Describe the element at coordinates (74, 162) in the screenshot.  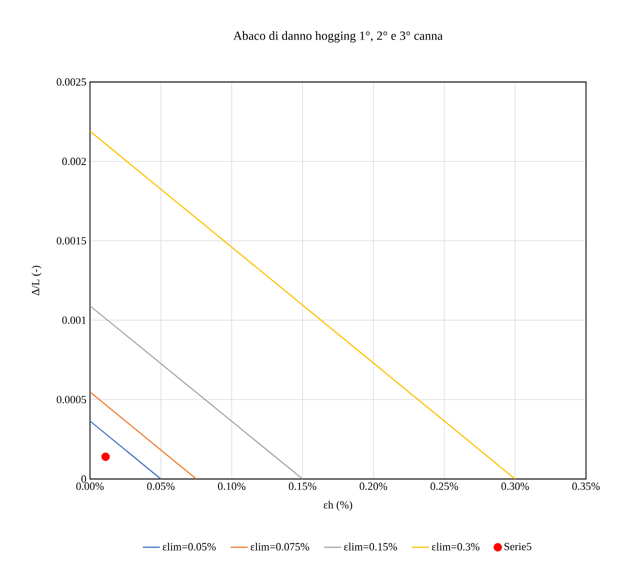
I see `y-tick-label: 0.002` at that location.